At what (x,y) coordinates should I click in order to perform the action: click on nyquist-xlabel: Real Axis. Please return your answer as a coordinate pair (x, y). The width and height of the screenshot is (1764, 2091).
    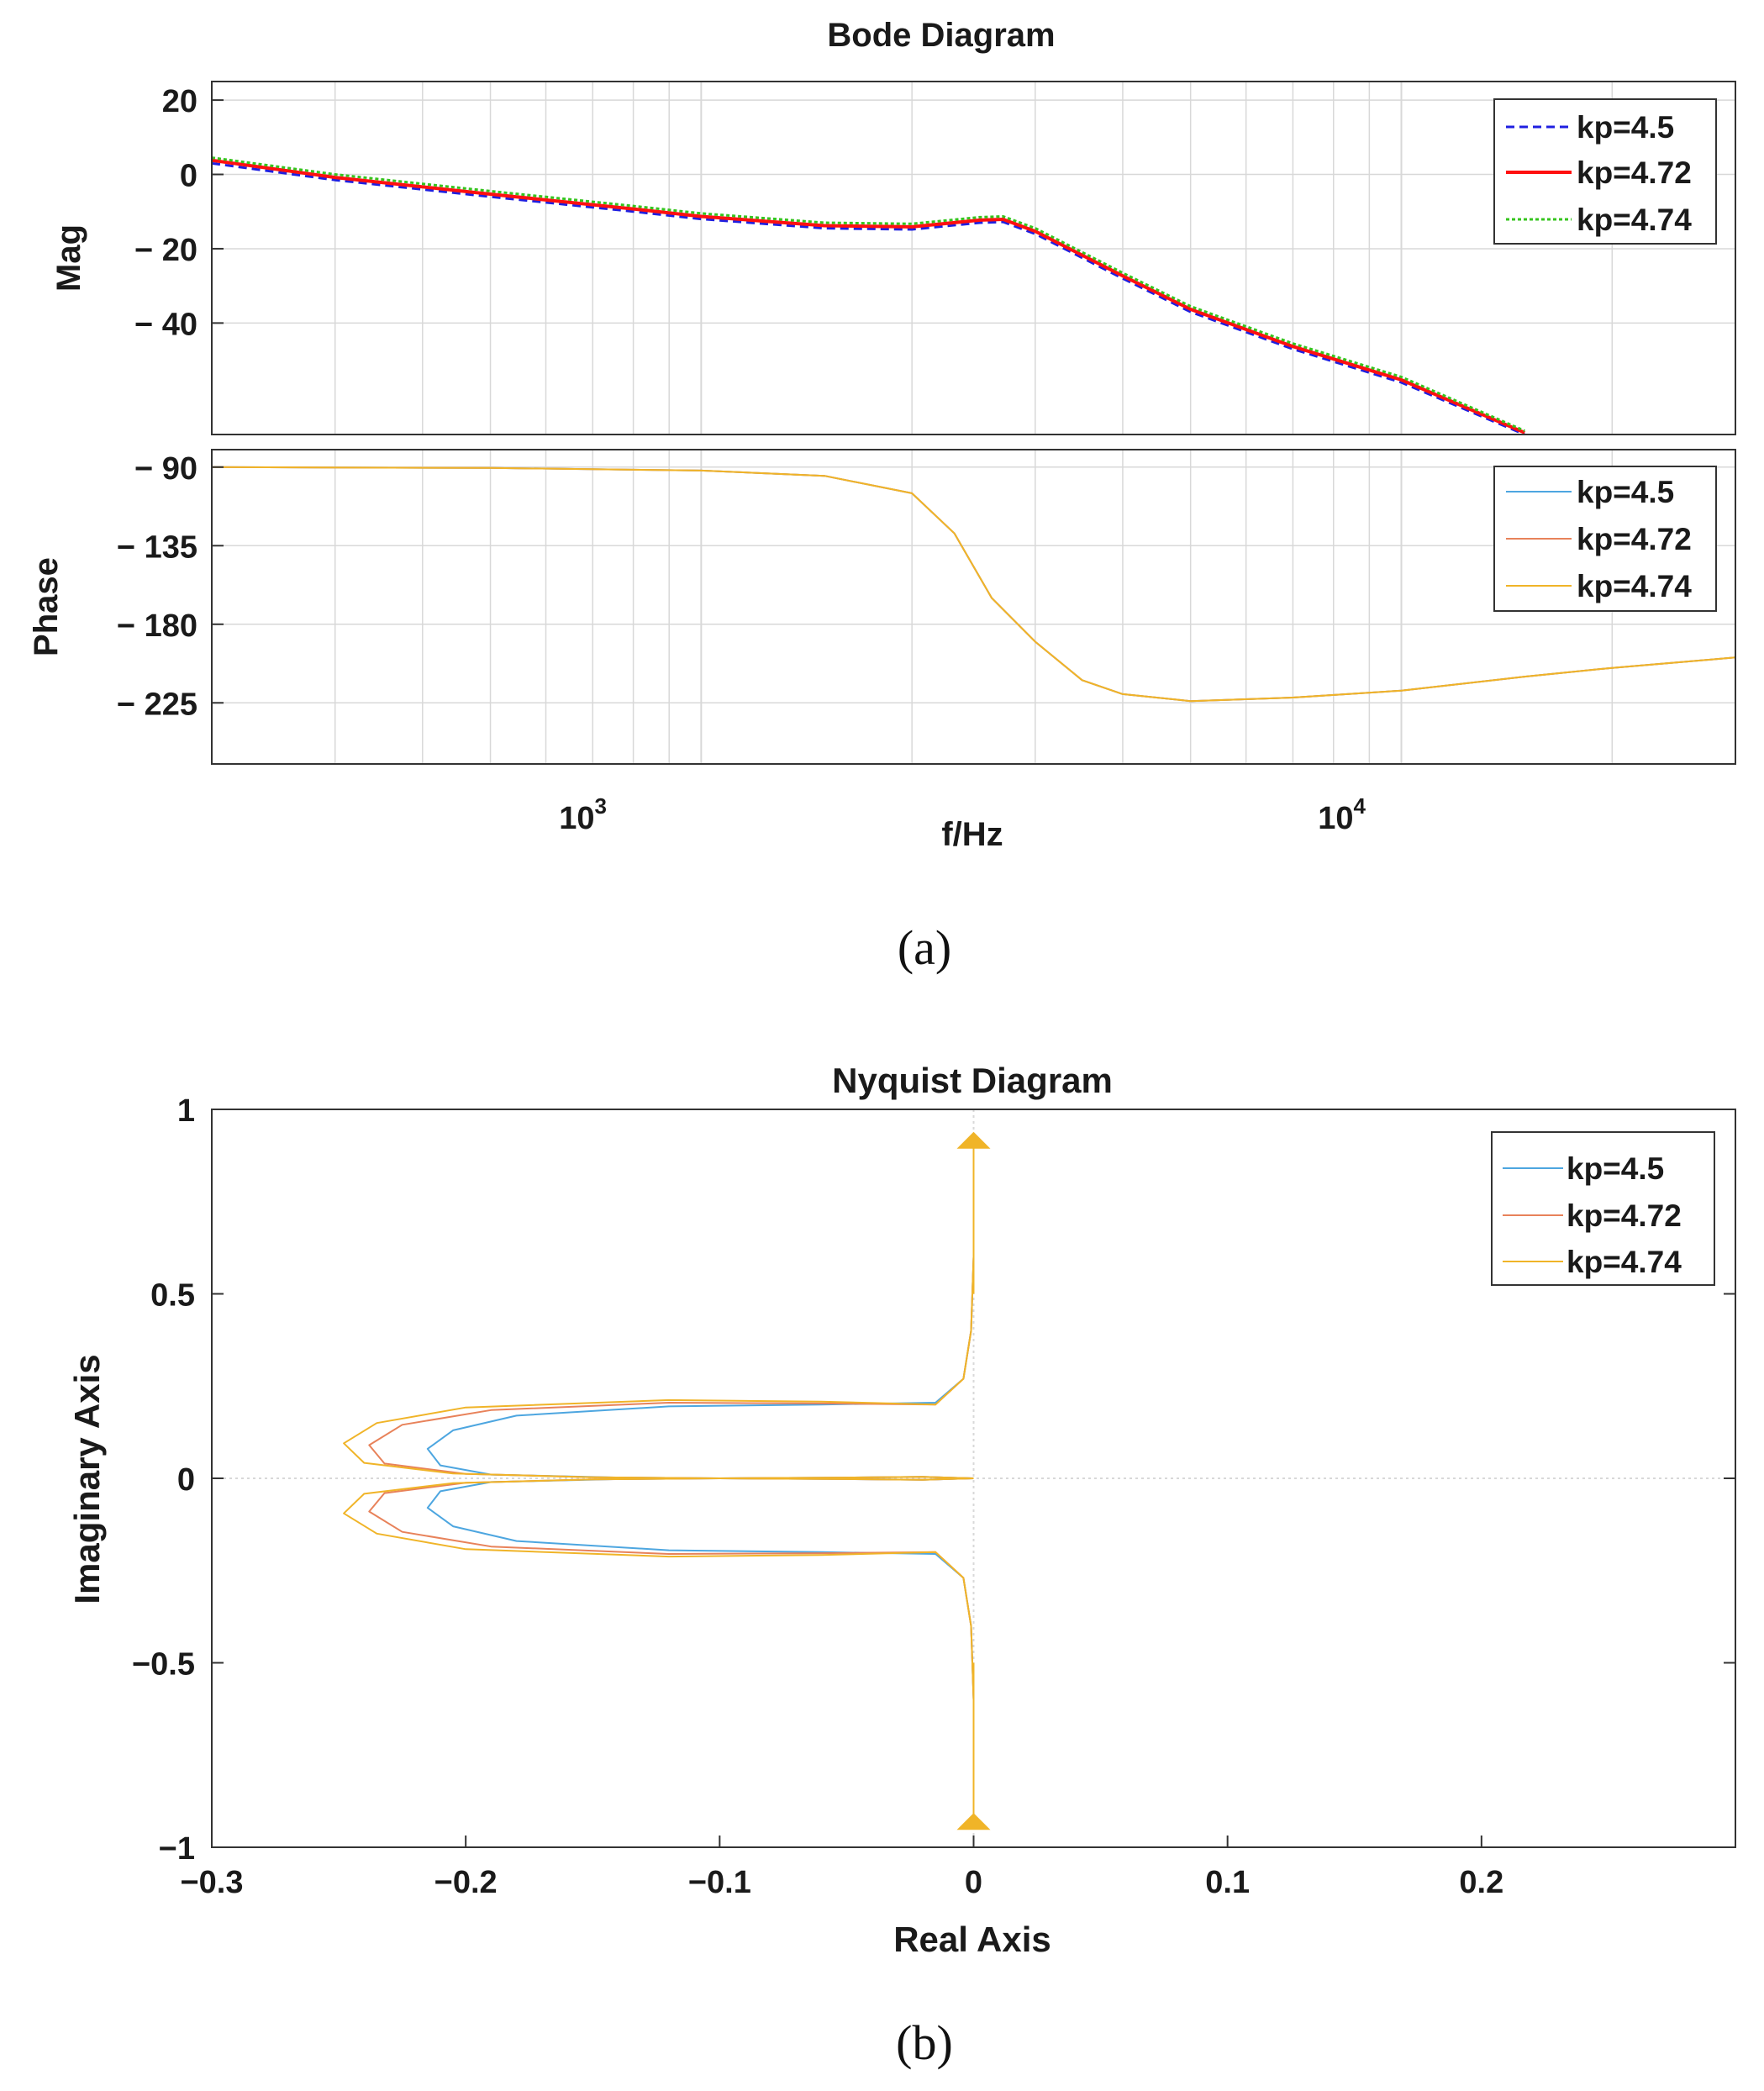
    Looking at the image, I should click on (972, 1939).